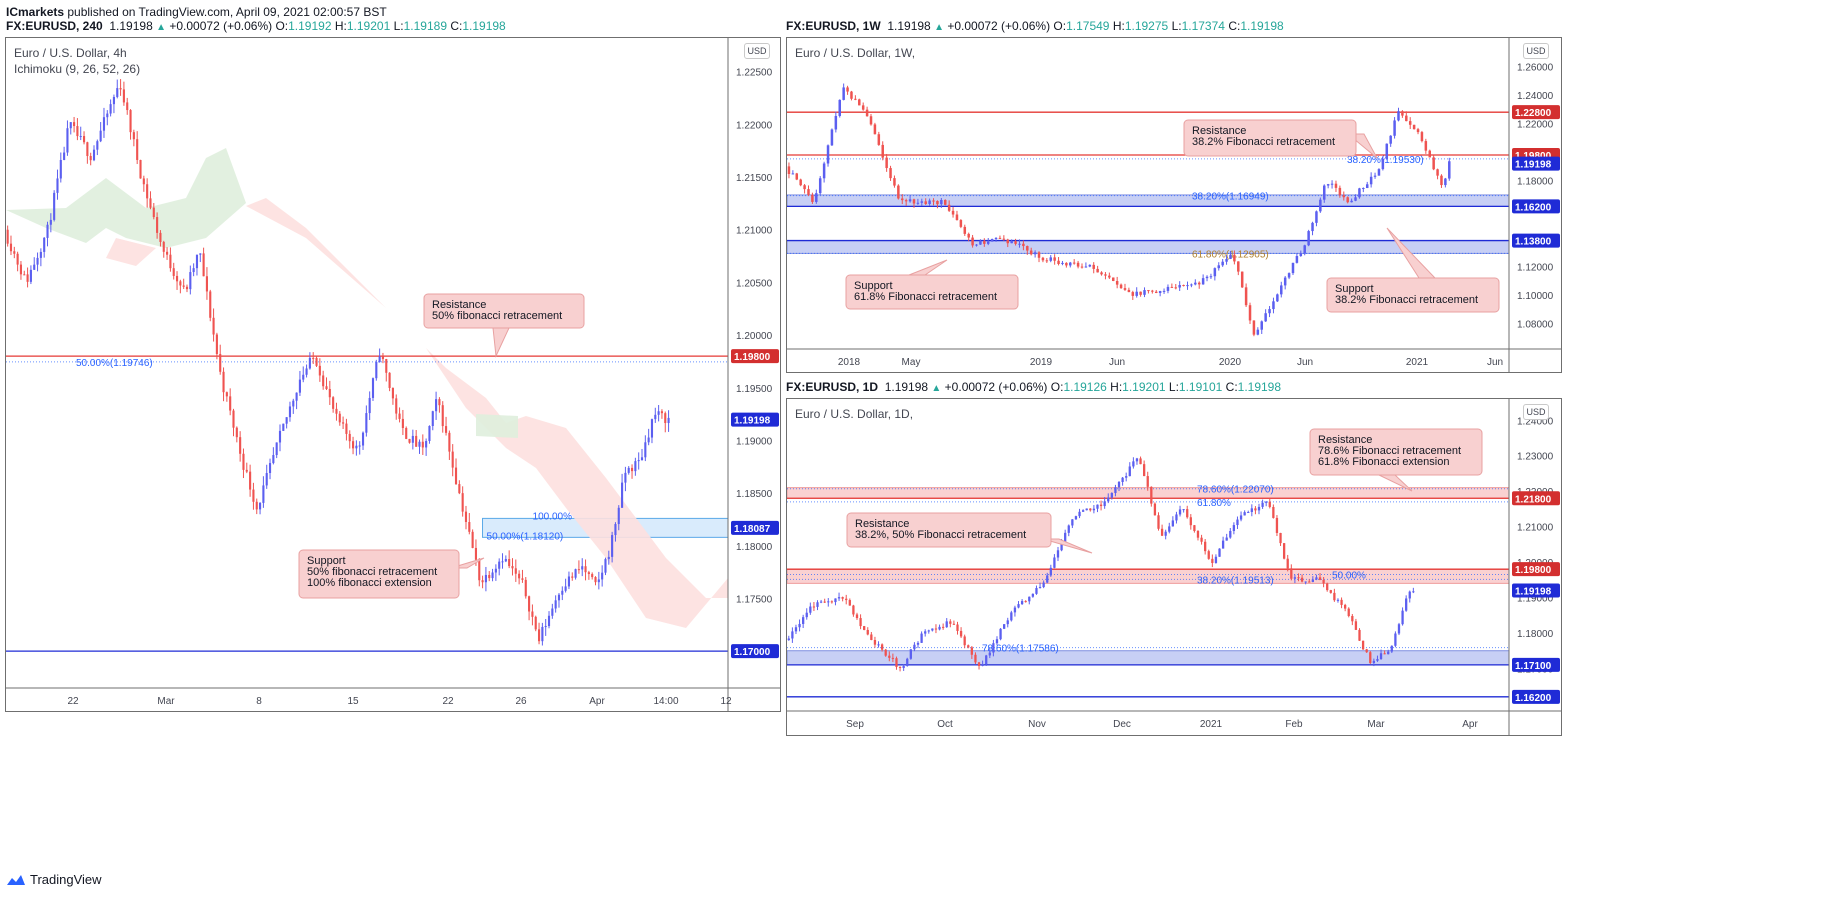  What do you see at coordinates (1057, 387) in the screenshot?
I see `open-label: O:` at bounding box center [1057, 387].